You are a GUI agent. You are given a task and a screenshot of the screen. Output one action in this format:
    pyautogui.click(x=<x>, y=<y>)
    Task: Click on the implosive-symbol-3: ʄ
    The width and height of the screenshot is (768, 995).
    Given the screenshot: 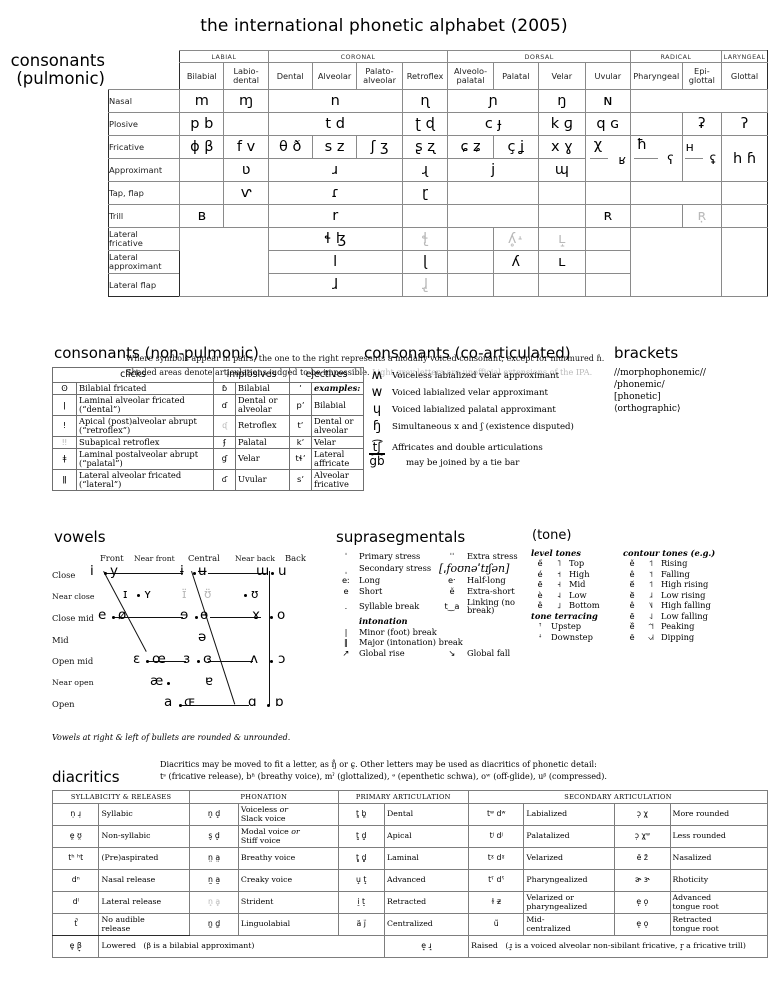 What is the action you would take?
    pyautogui.click(x=224, y=442)
    